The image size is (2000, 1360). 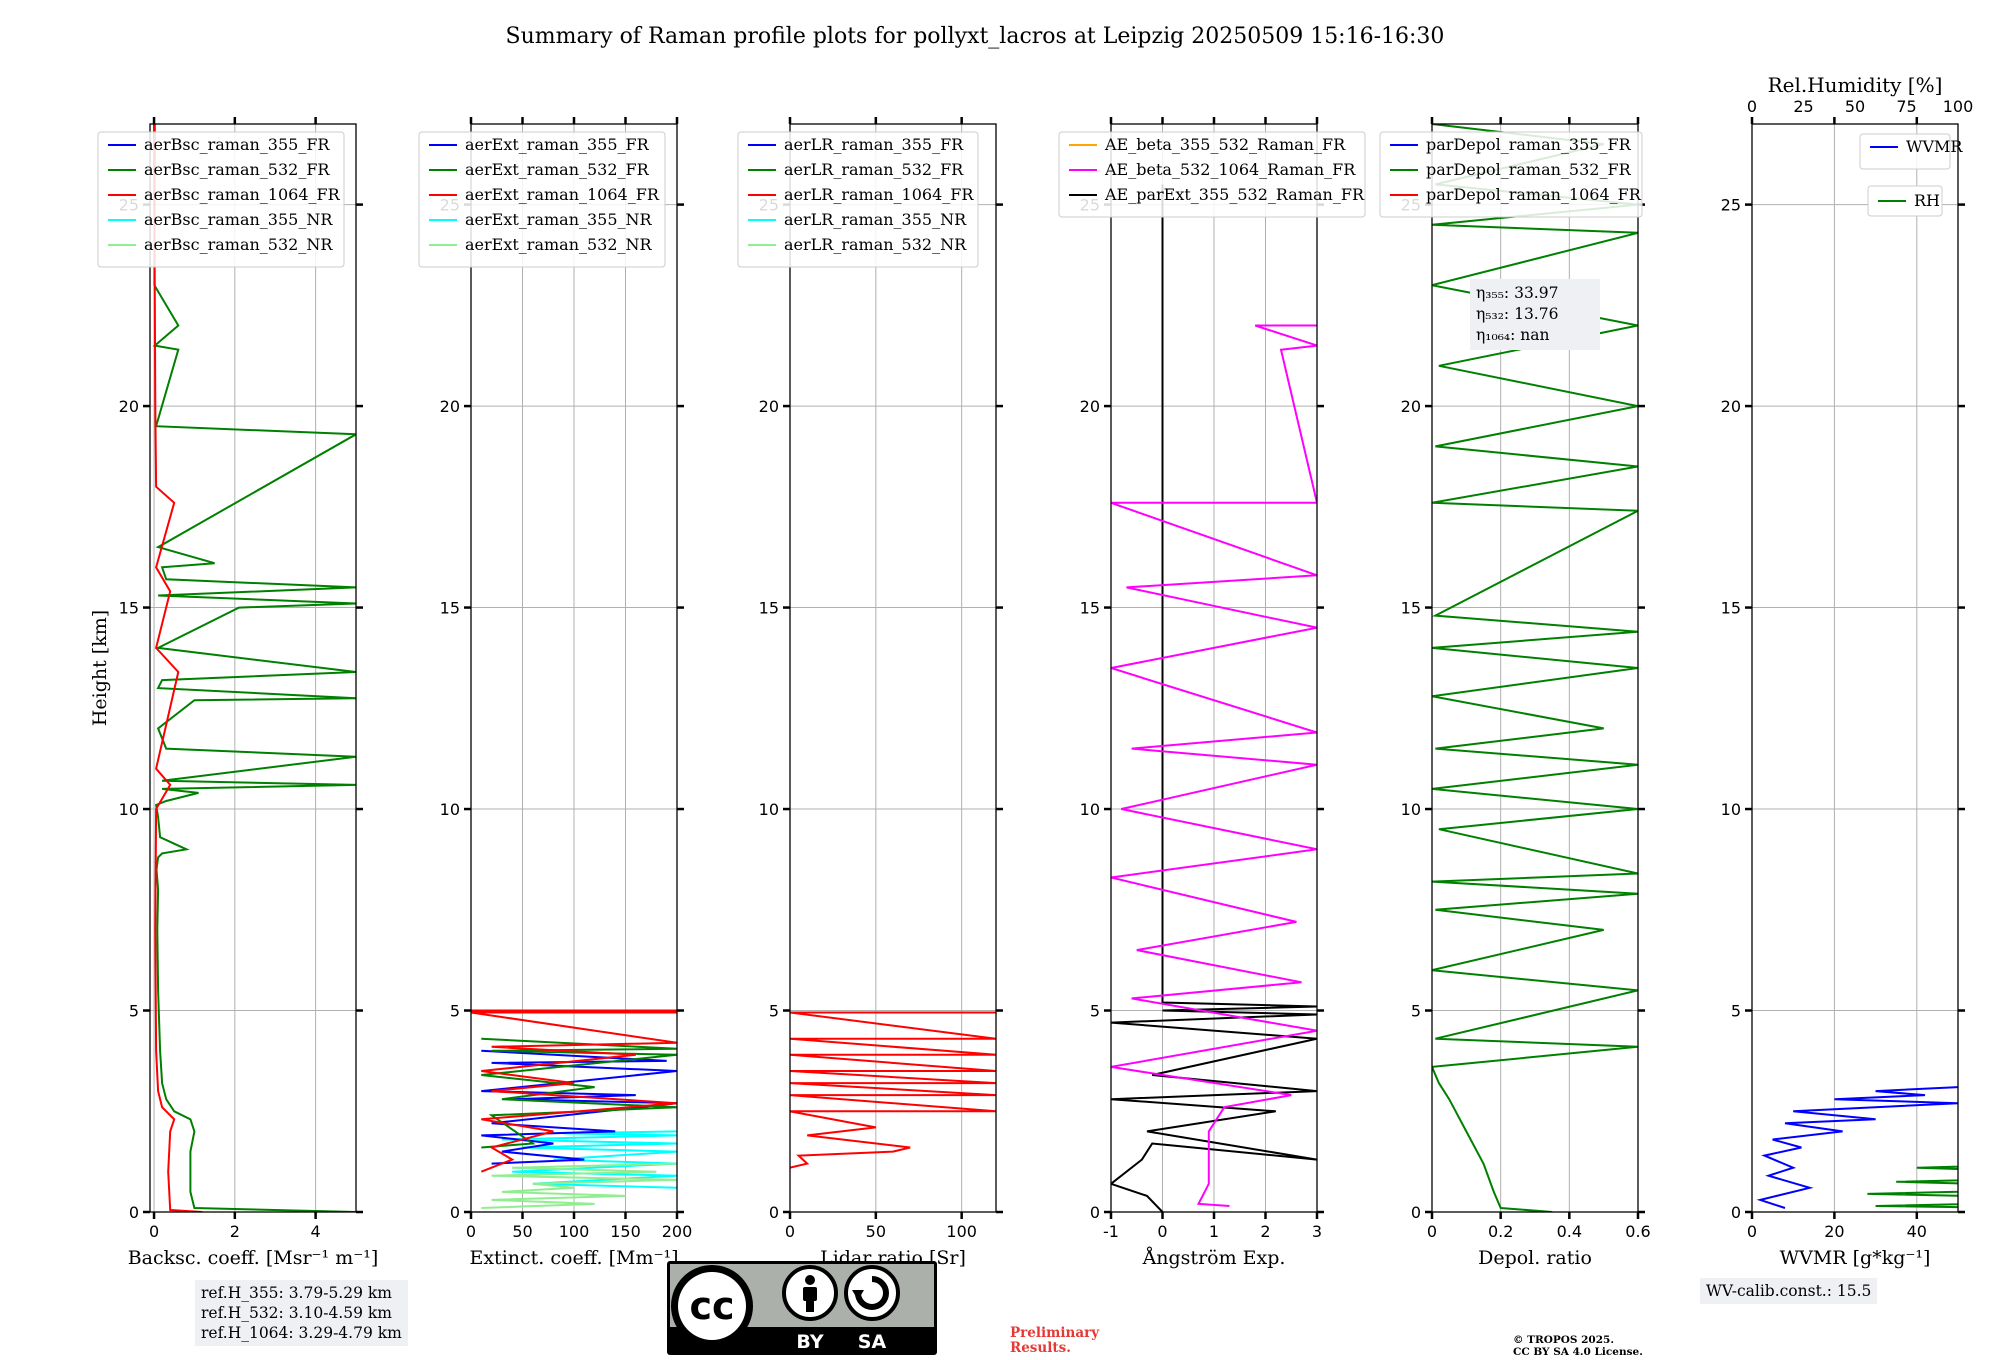 What do you see at coordinates (1855, 85) in the screenshot?
I see `top-x-axis-label: Rel.Humidity [%]` at bounding box center [1855, 85].